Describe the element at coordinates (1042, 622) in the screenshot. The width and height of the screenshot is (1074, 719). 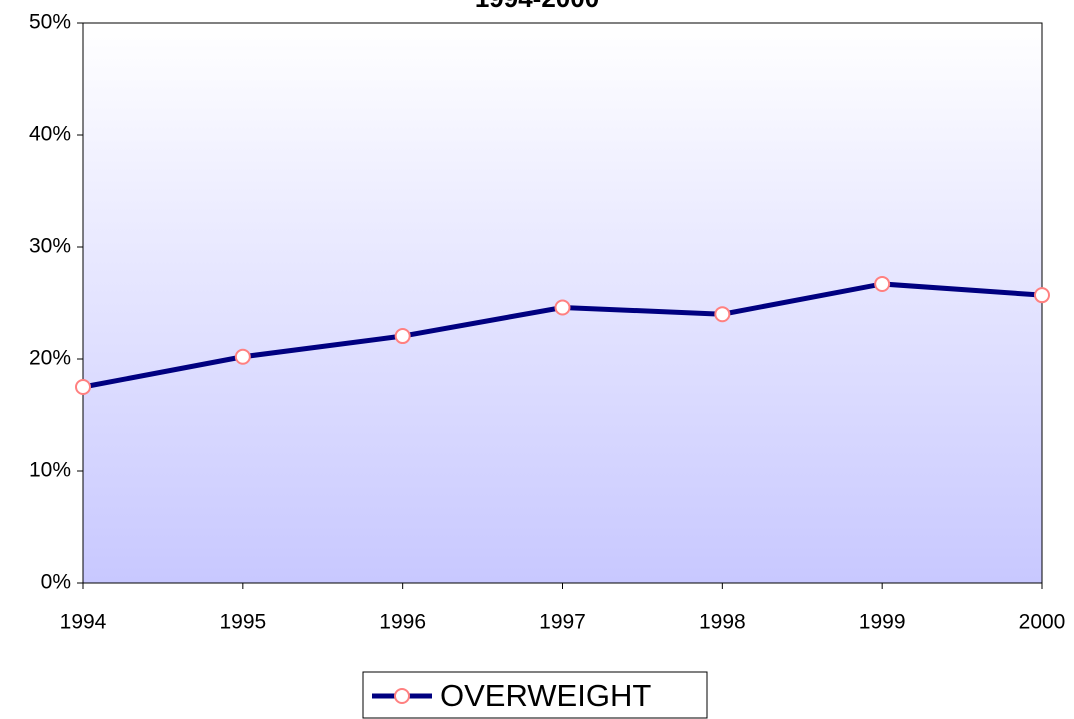
I see `x-tick-label: 2000` at that location.